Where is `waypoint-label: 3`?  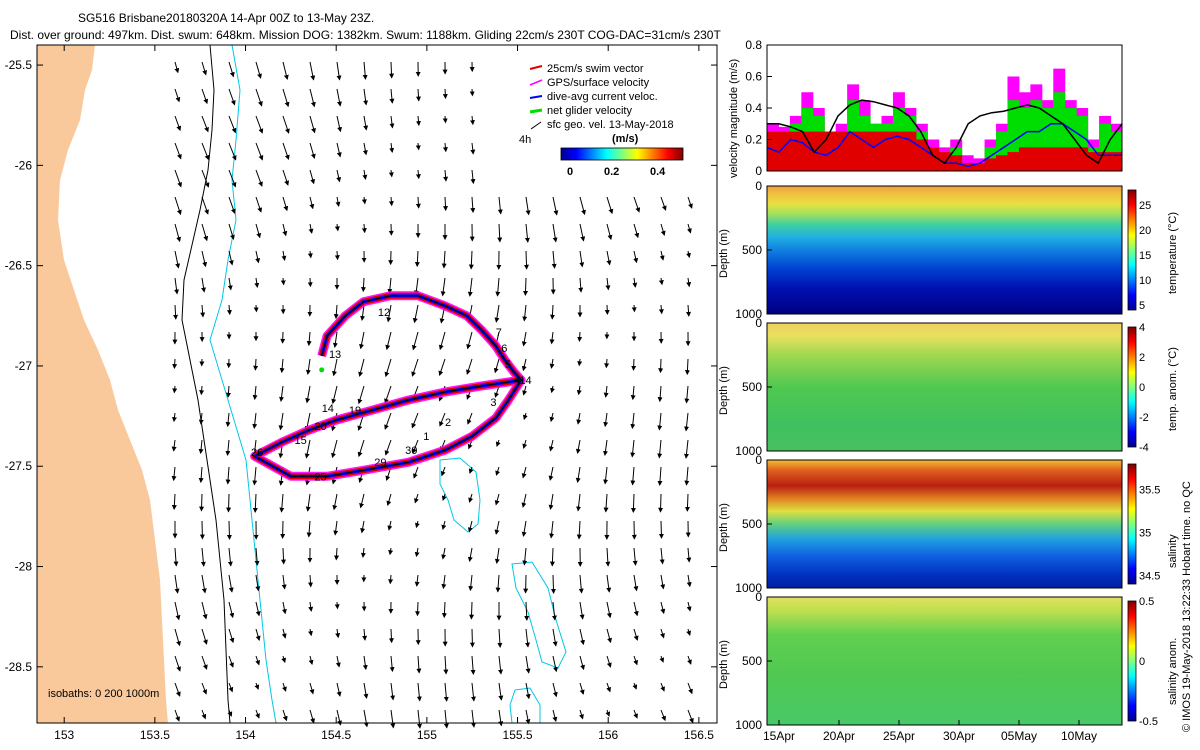 waypoint-label: 3 is located at coordinates (493, 403).